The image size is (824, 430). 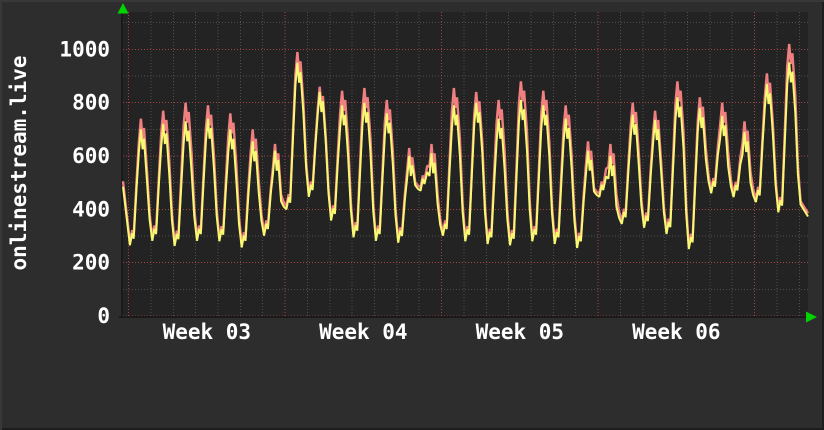 What do you see at coordinates (19, 163) in the screenshot?
I see `vertical-axis-title: onlinestream.live` at bounding box center [19, 163].